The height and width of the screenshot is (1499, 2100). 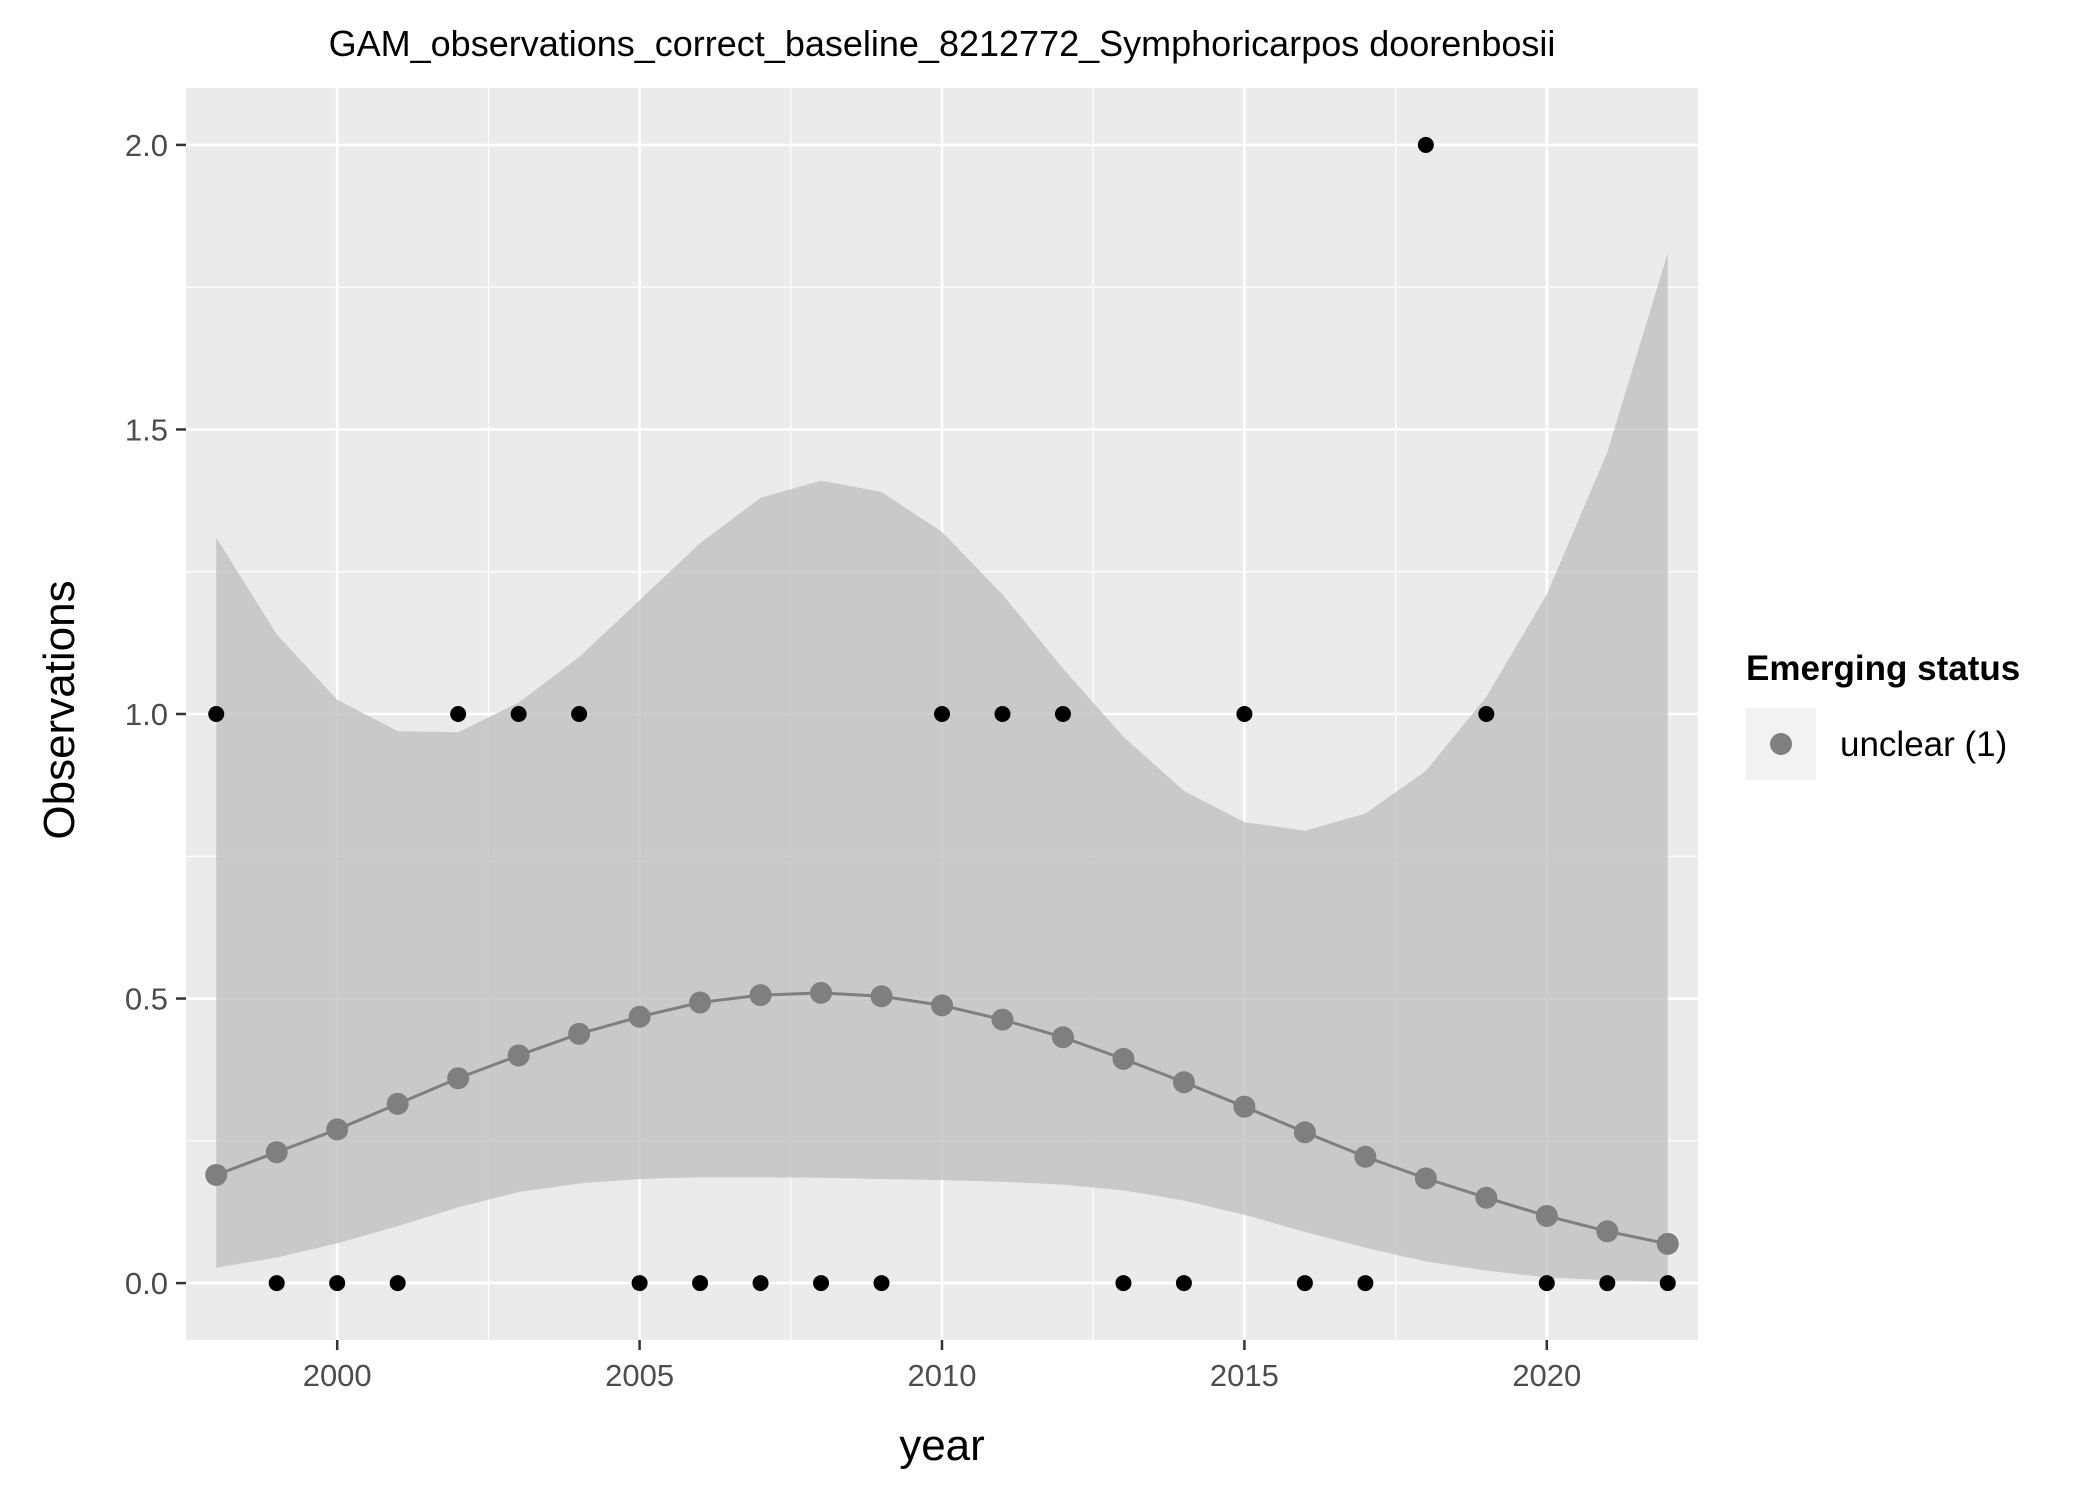 I want to click on y-tick-label: 1.0, so click(x=146, y=714).